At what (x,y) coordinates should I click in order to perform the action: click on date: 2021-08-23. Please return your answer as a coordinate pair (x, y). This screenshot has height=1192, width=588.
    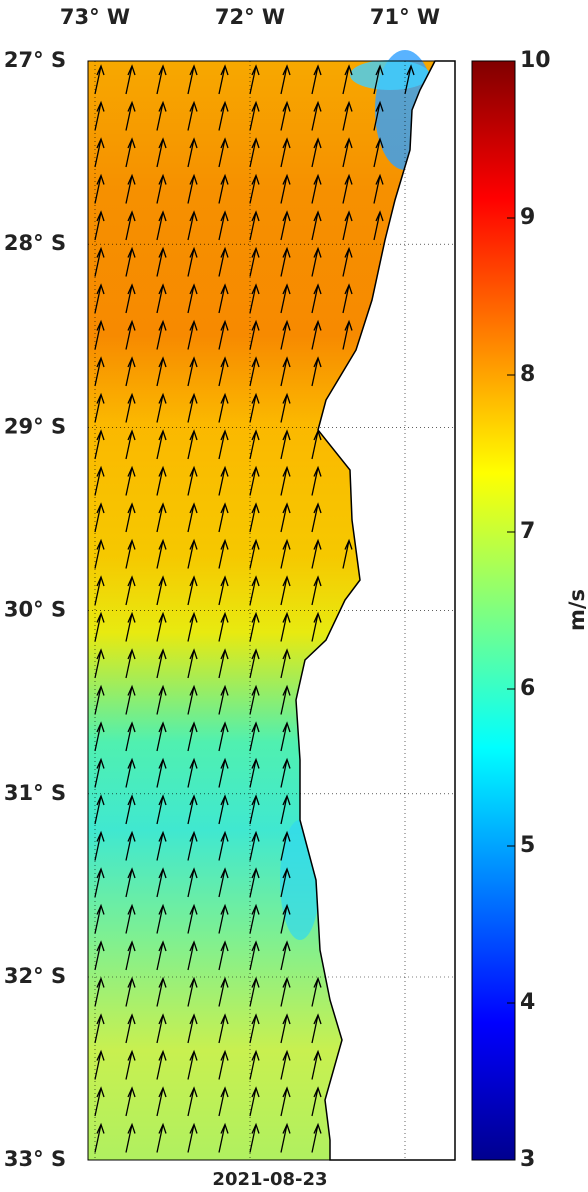
    Looking at the image, I should click on (269, 1178).